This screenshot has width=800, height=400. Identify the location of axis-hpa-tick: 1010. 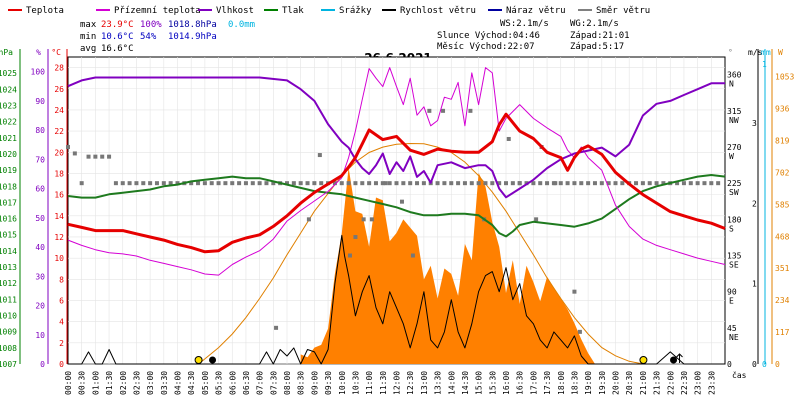
(8, 316).